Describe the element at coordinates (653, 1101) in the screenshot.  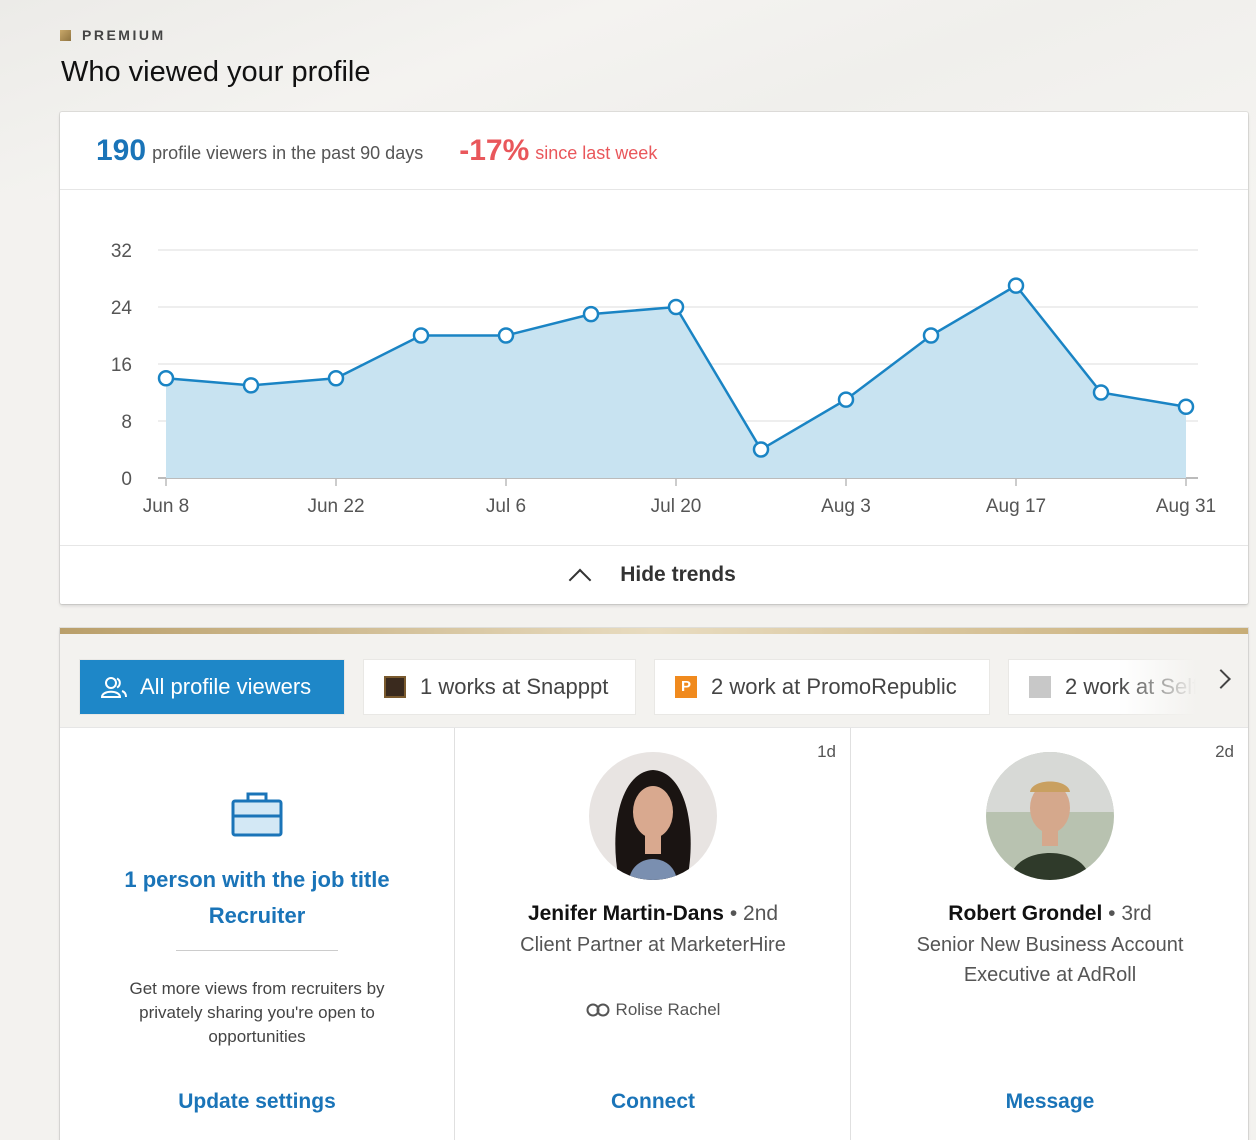
I see `connect-button: Connect` at that location.